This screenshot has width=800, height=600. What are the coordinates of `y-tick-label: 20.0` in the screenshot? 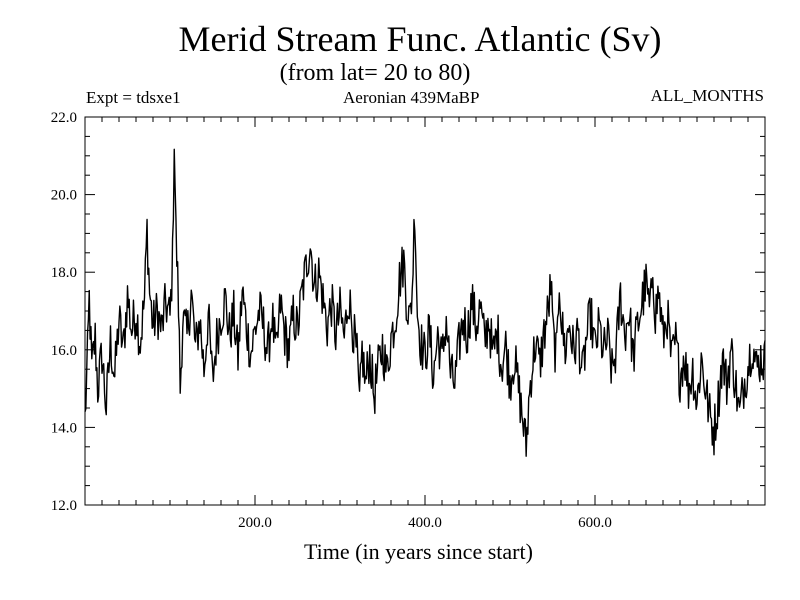 It's located at (64, 196).